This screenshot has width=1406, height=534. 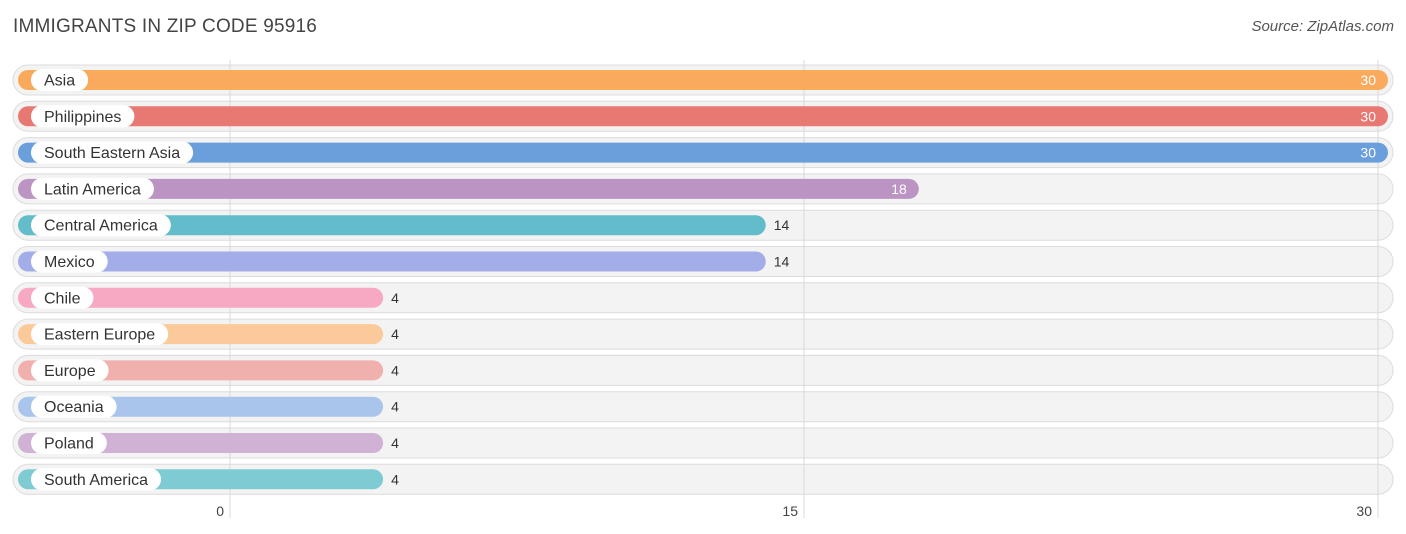 I want to click on x-axis-ticks: 0 15 30, so click(x=794, y=511).